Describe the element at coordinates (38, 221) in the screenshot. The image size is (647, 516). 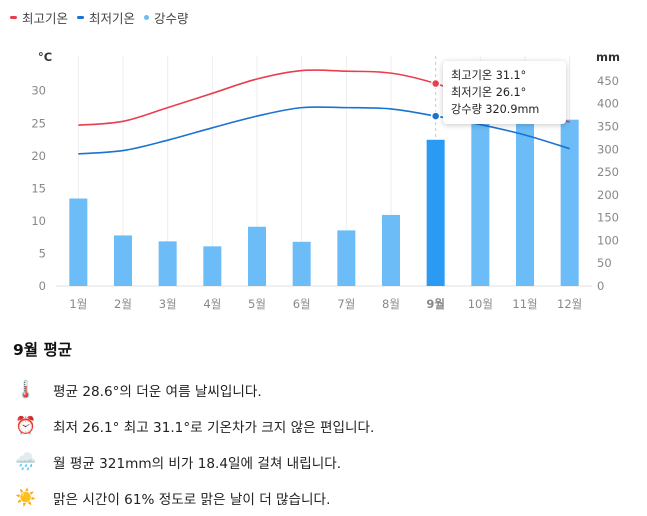
I see `y-left-tick-label: 10` at that location.